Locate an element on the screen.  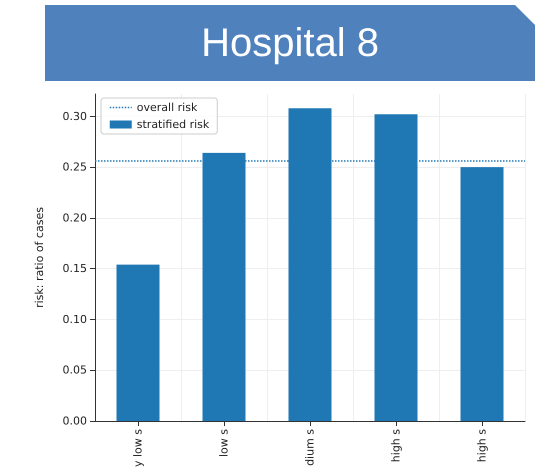
y-tick-label: 0.20 is located at coordinates (74, 217).